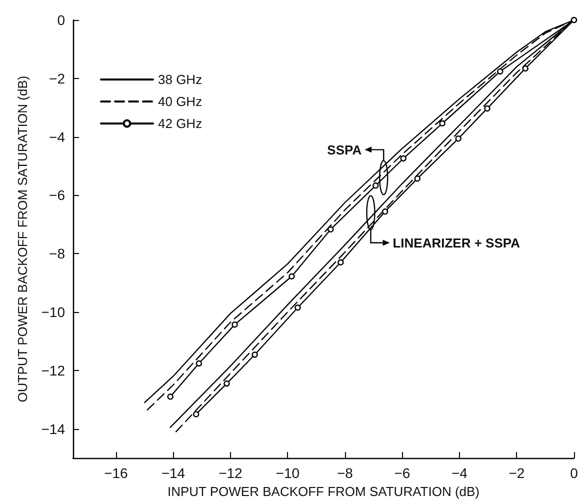 Image resolution: width=583 pixels, height=503 pixels. What do you see at coordinates (456, 243) in the screenshot?
I see `annotation: LINEARIZER + SSPA` at bounding box center [456, 243].